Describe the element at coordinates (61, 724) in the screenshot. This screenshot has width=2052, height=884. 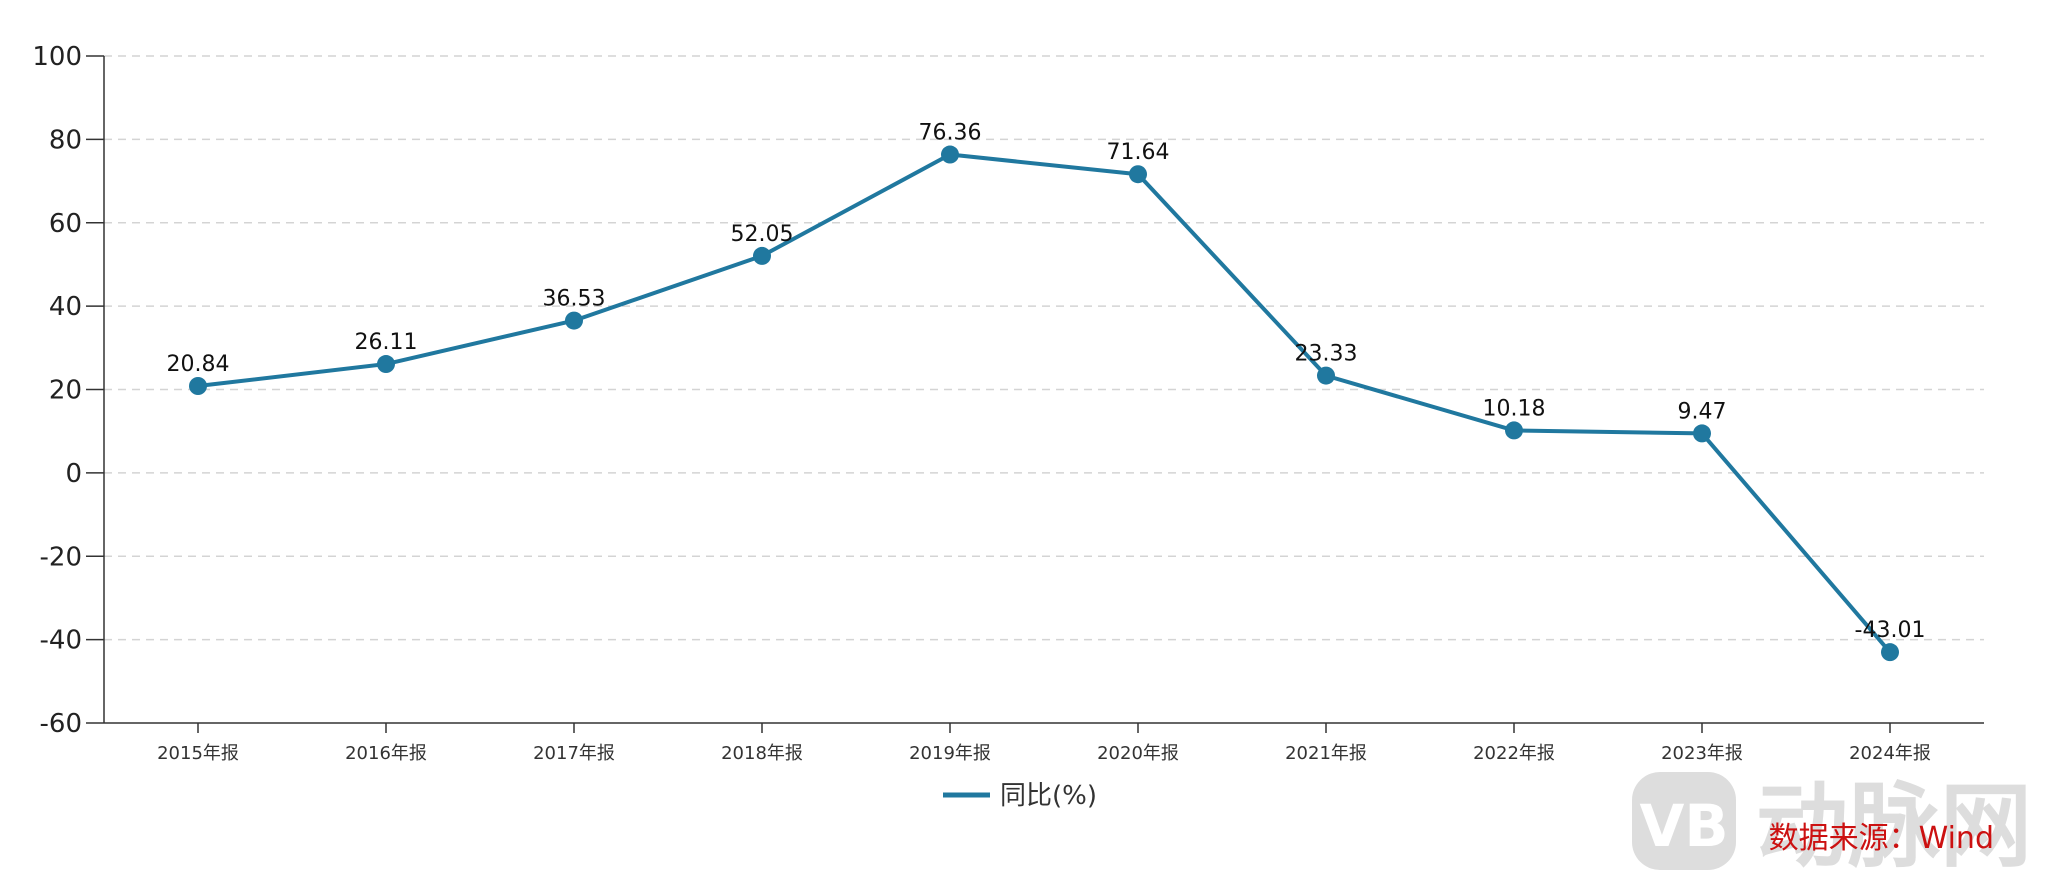
I see `y-tick-label: -60` at that location.